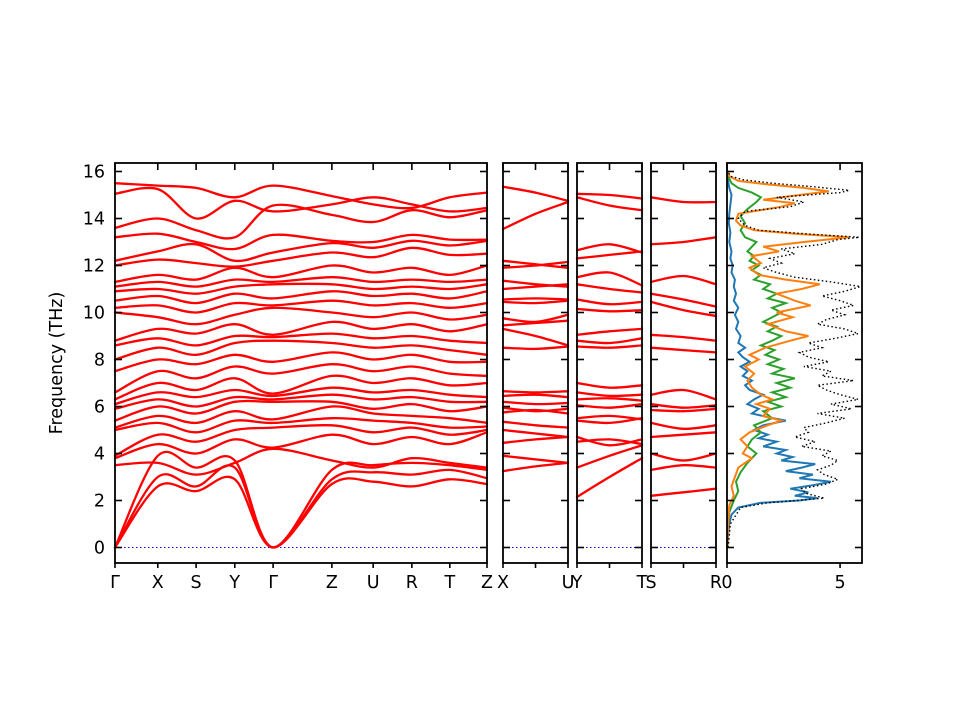 The height and width of the screenshot is (720, 960). Describe the element at coordinates (726, 583) in the screenshot. I see `dos-x-tick-label: 0` at that location.